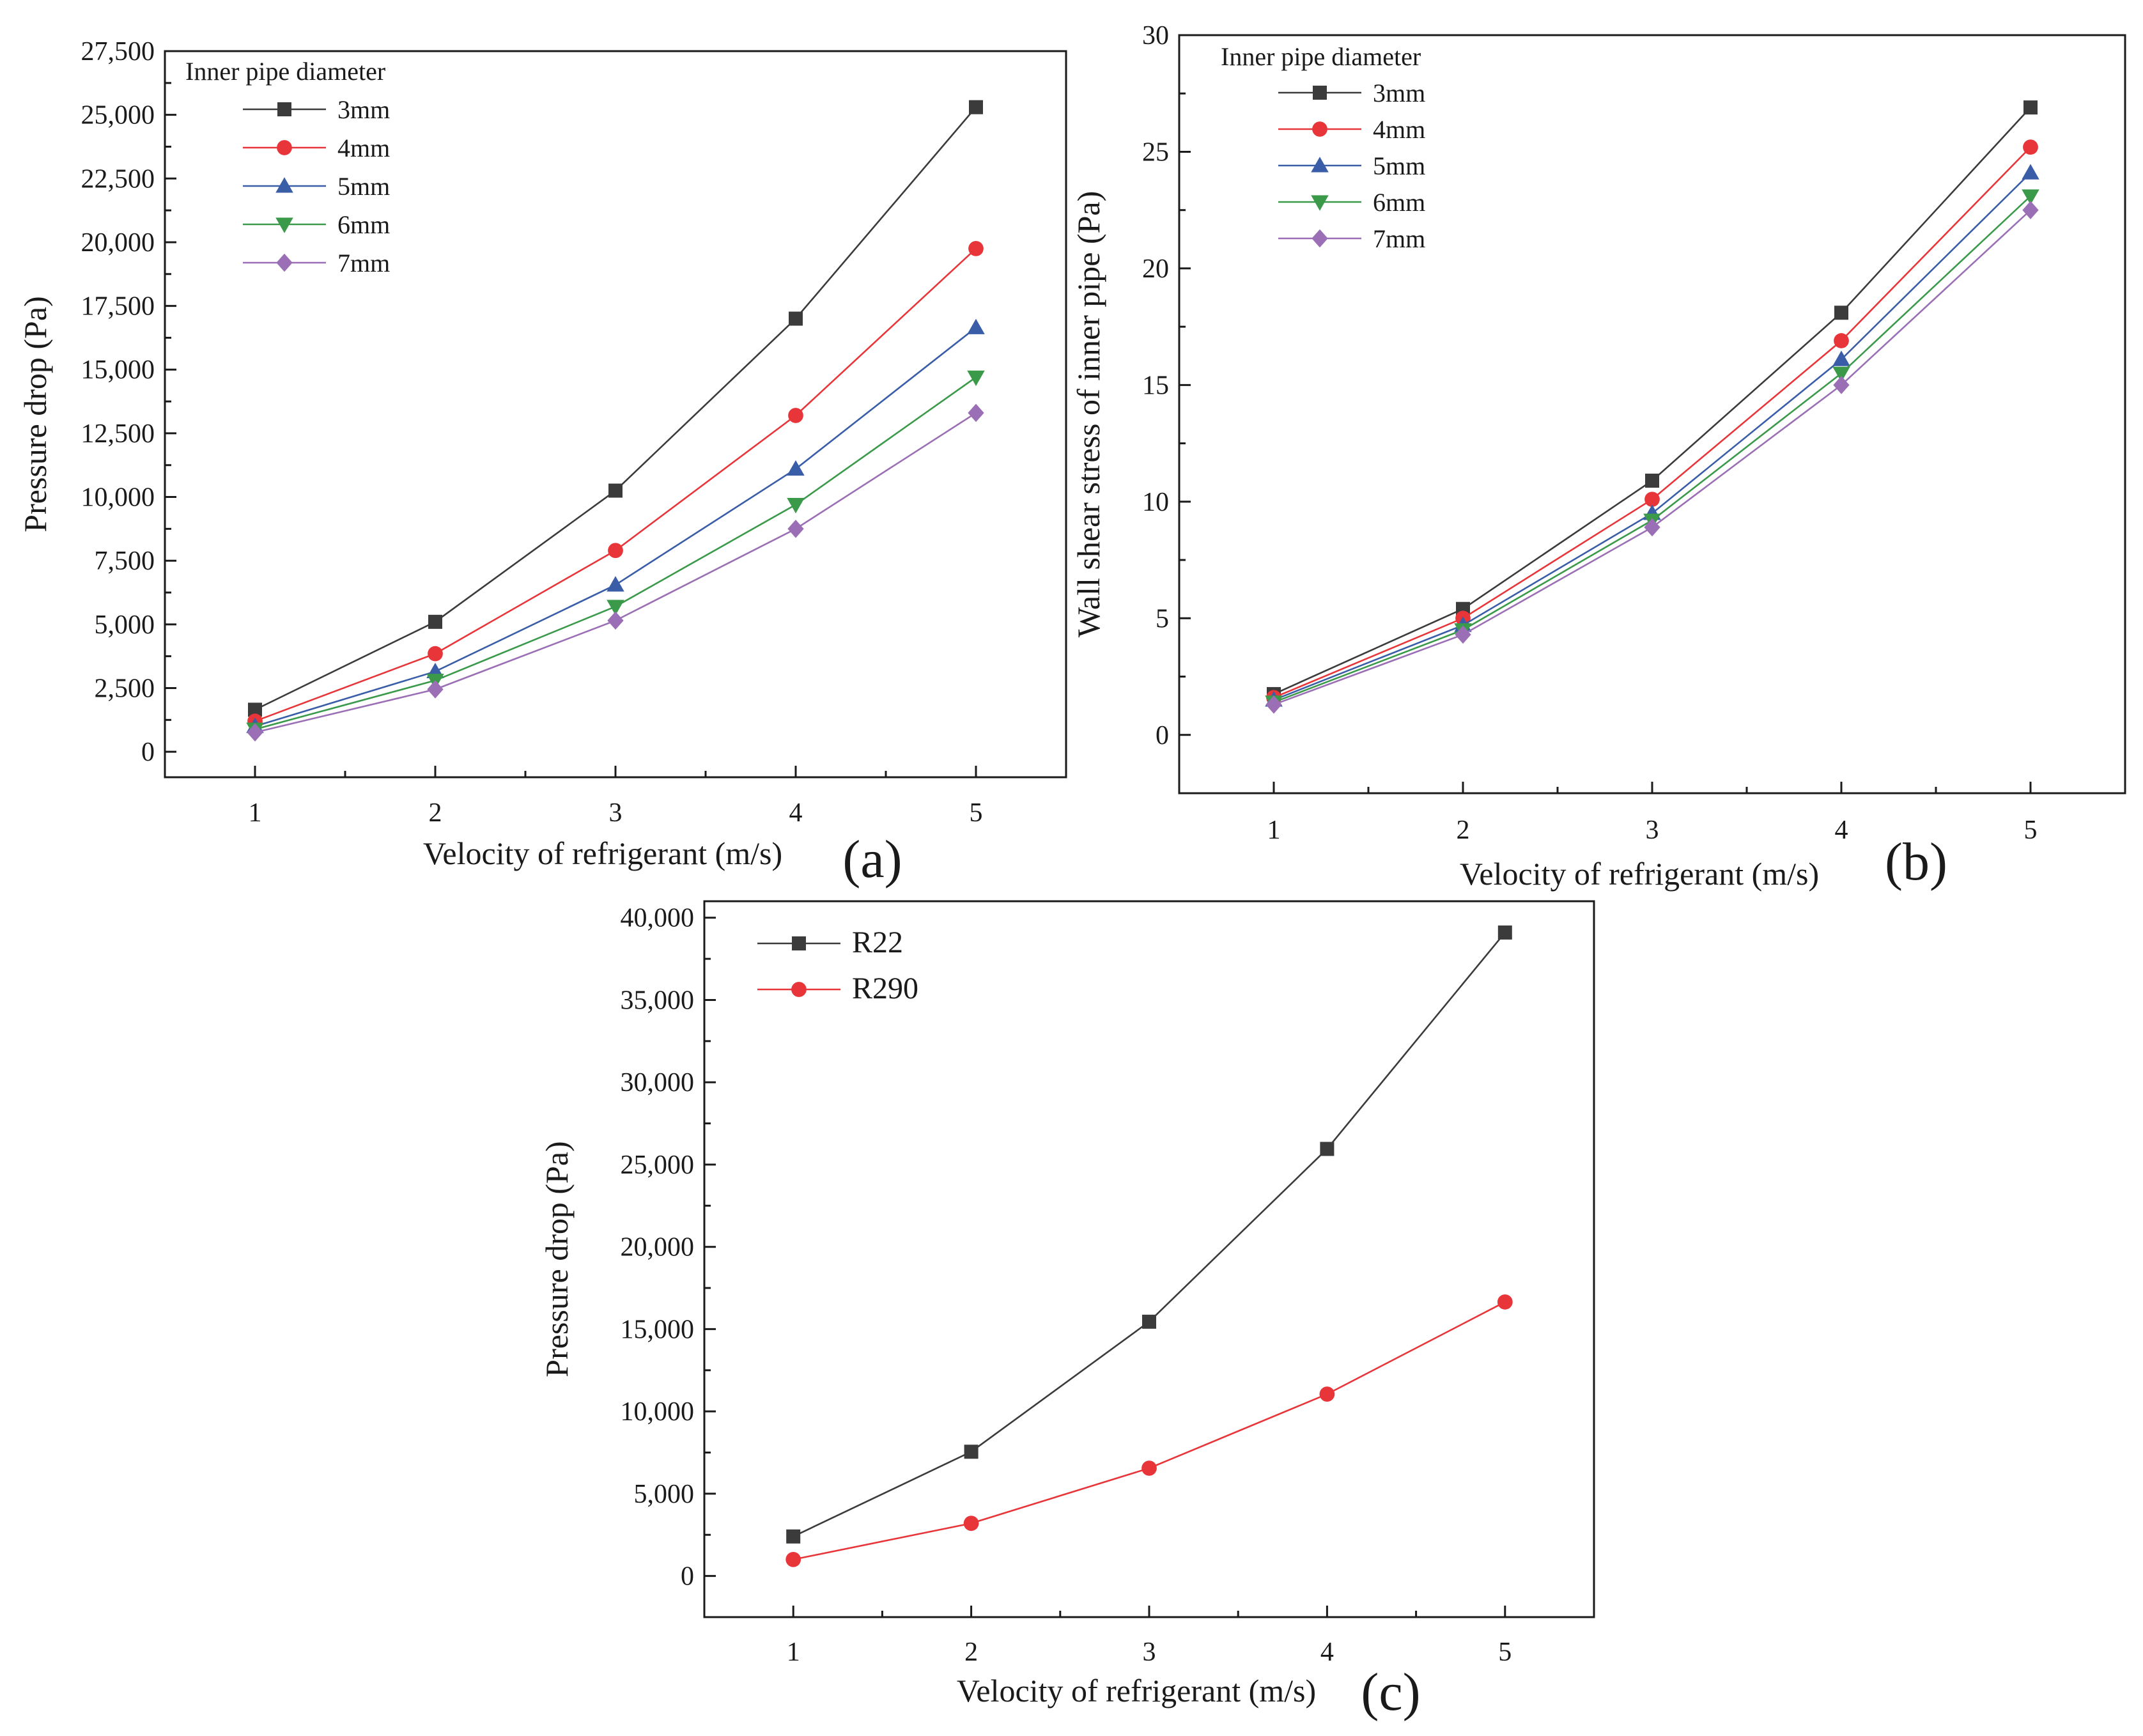 The height and width of the screenshot is (1736, 2143). What do you see at coordinates (1149, 1431) in the screenshot?
I see `series-line-R290` at bounding box center [1149, 1431].